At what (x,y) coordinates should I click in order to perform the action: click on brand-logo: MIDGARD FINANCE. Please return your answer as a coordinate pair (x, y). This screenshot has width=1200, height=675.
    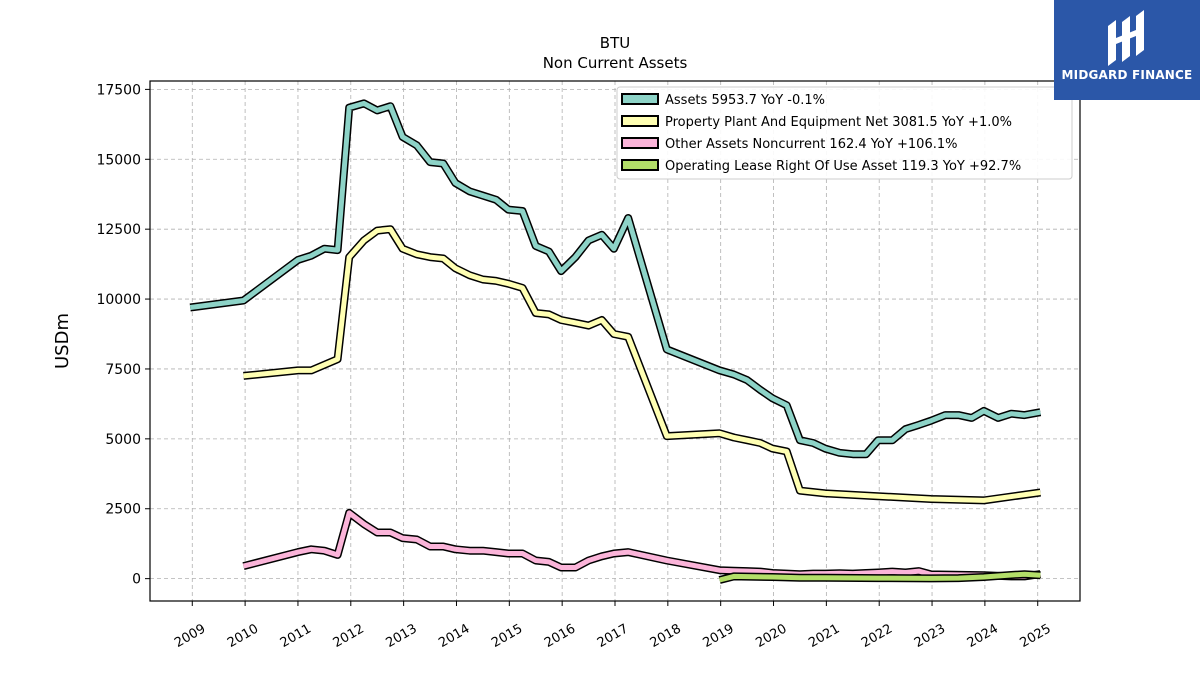
    Looking at the image, I should click on (1127, 50).